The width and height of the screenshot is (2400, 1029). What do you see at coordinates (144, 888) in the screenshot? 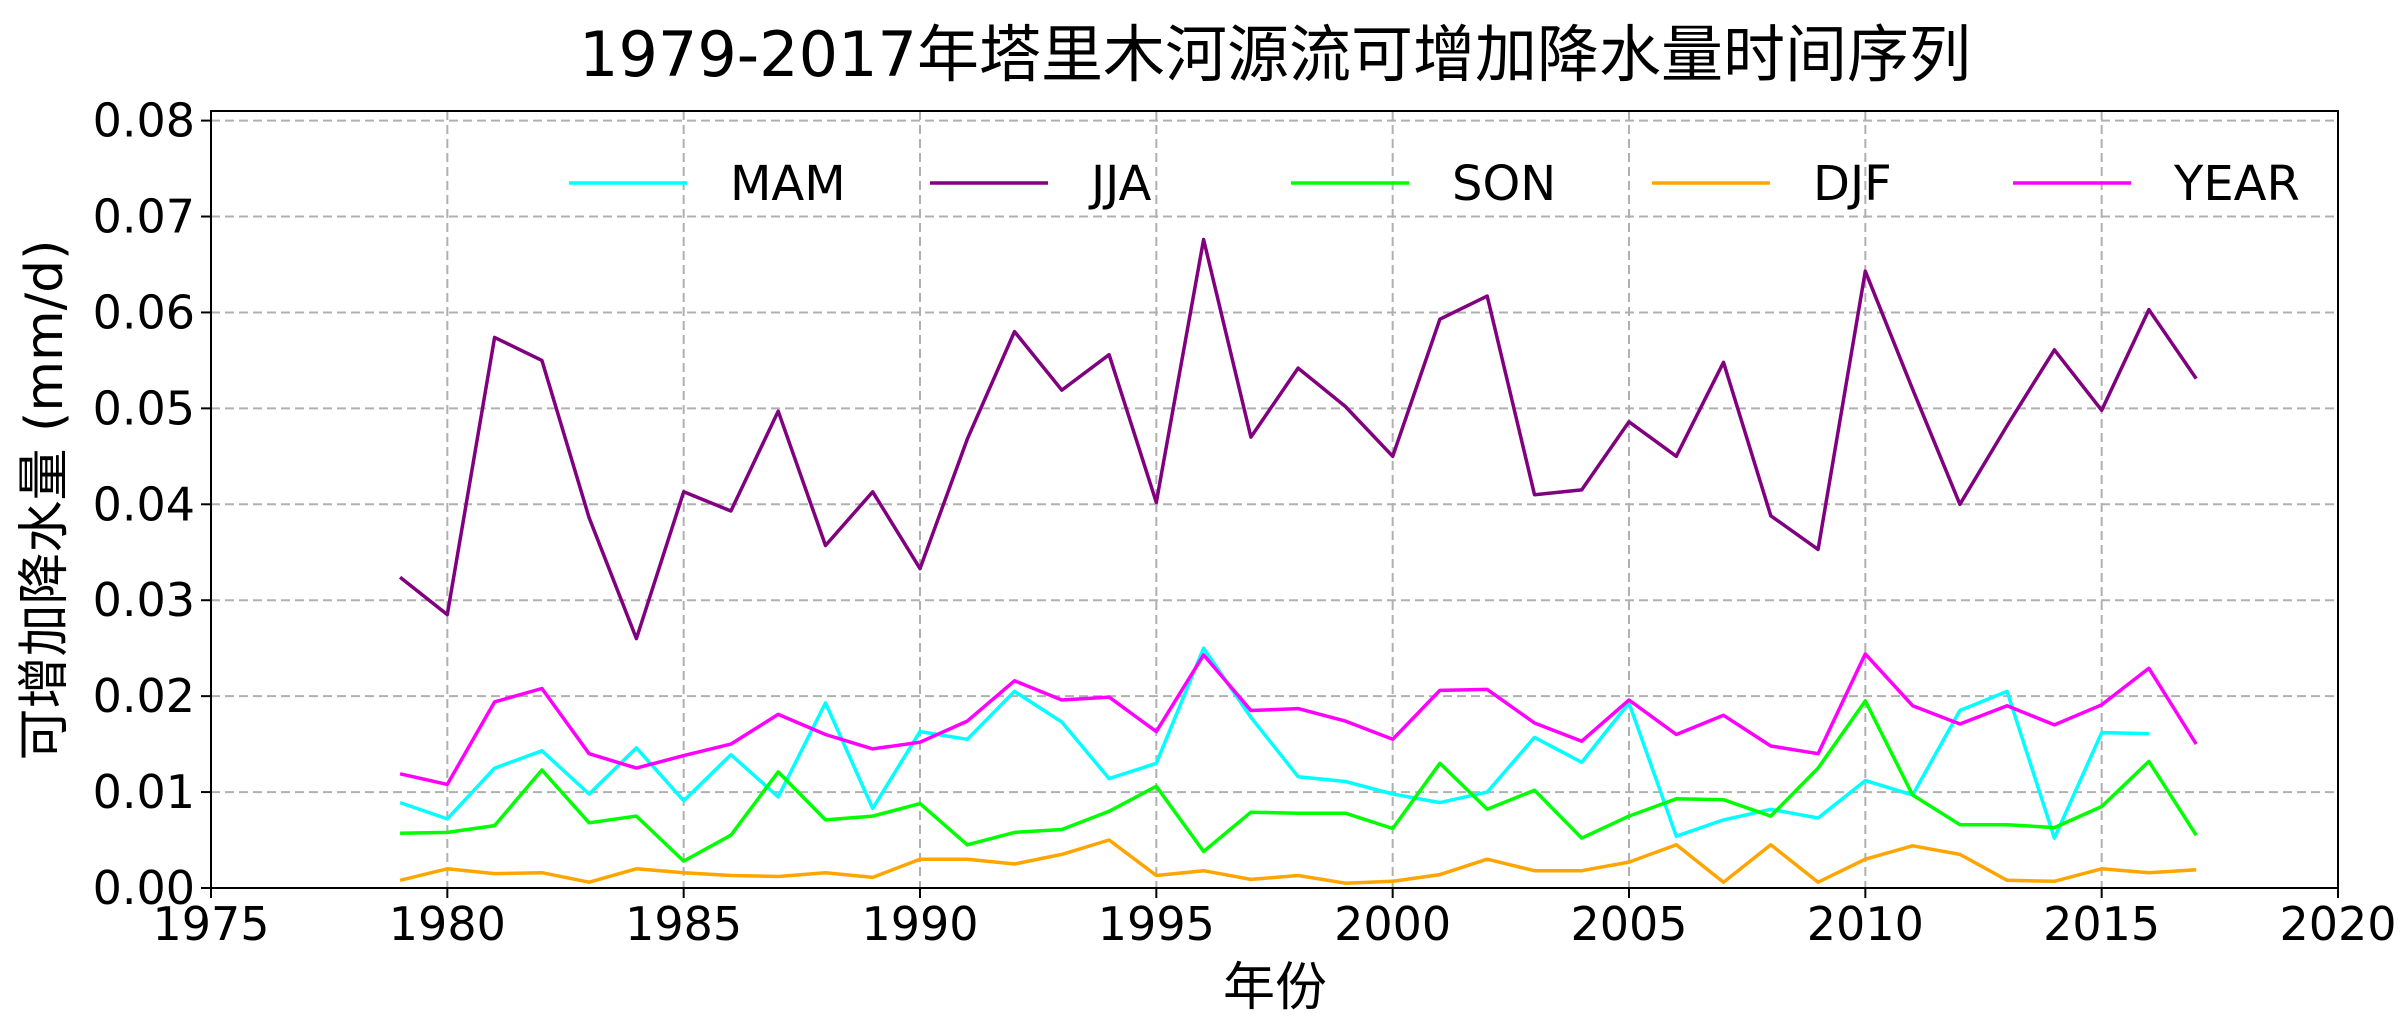
I see `y-tick-label: 0.00` at bounding box center [144, 888].